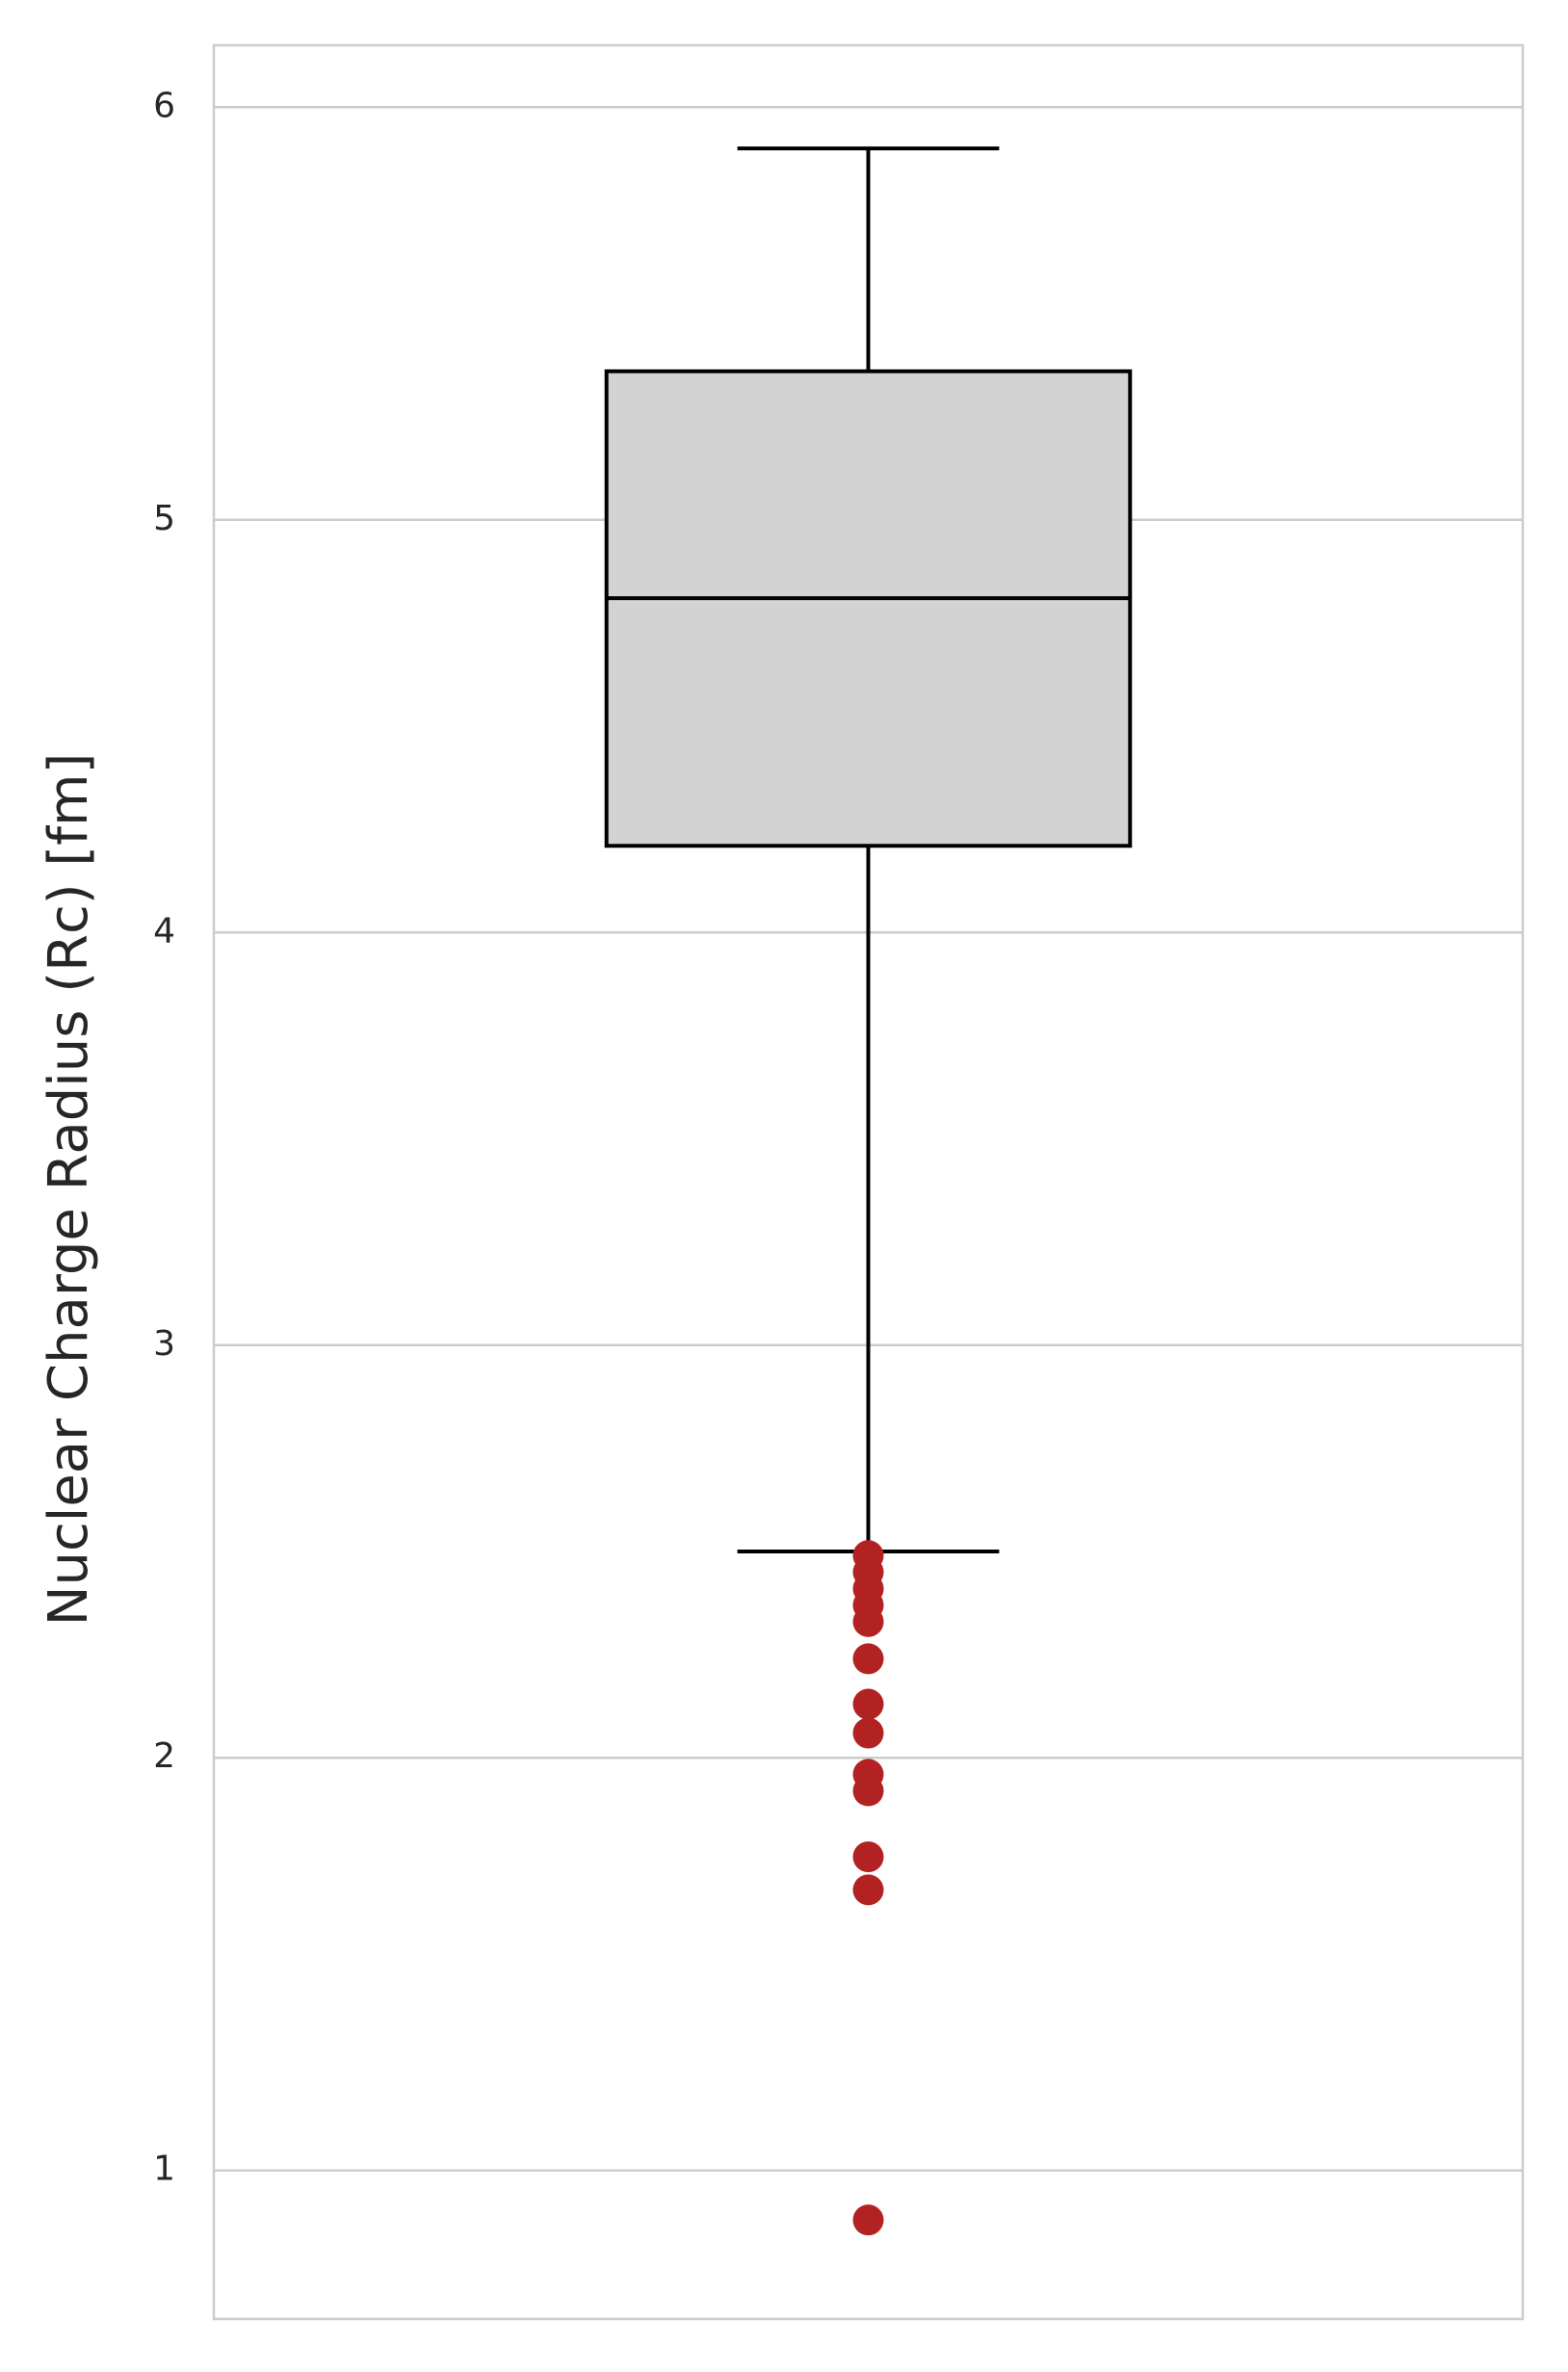 This screenshot has height=2372, width=1568. Describe the element at coordinates (164, 106) in the screenshot. I see `y-tick-label: 6` at that location.